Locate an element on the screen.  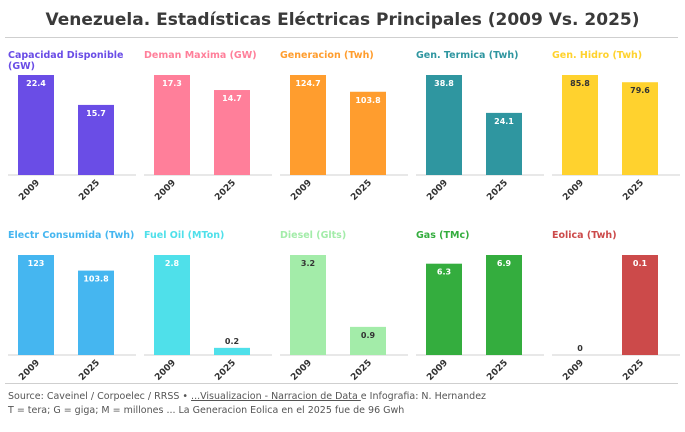
bar-chart: 38.8 2009 24.1 2025 is located at coordinates (480, 139).